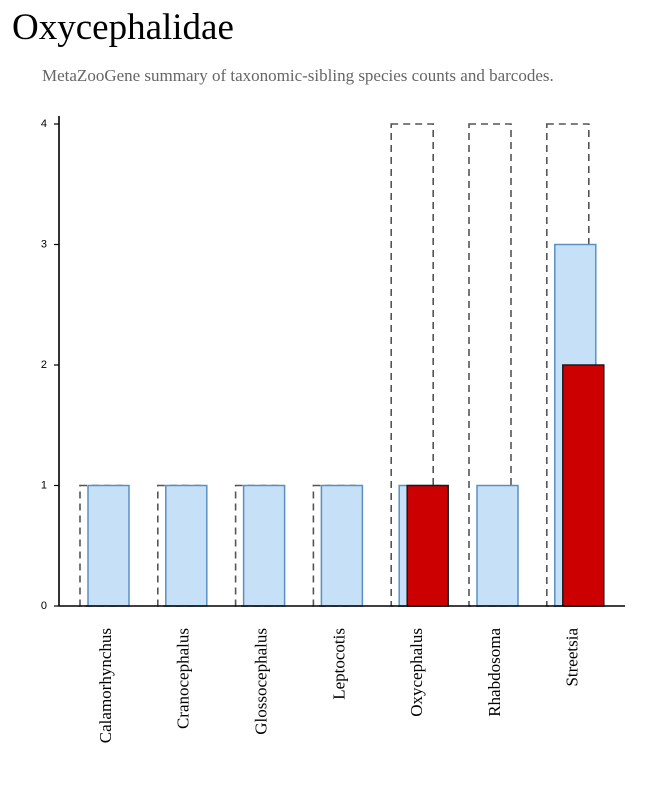 This screenshot has height=800, width=658. I want to click on y-tick-label: 0, so click(44, 606).